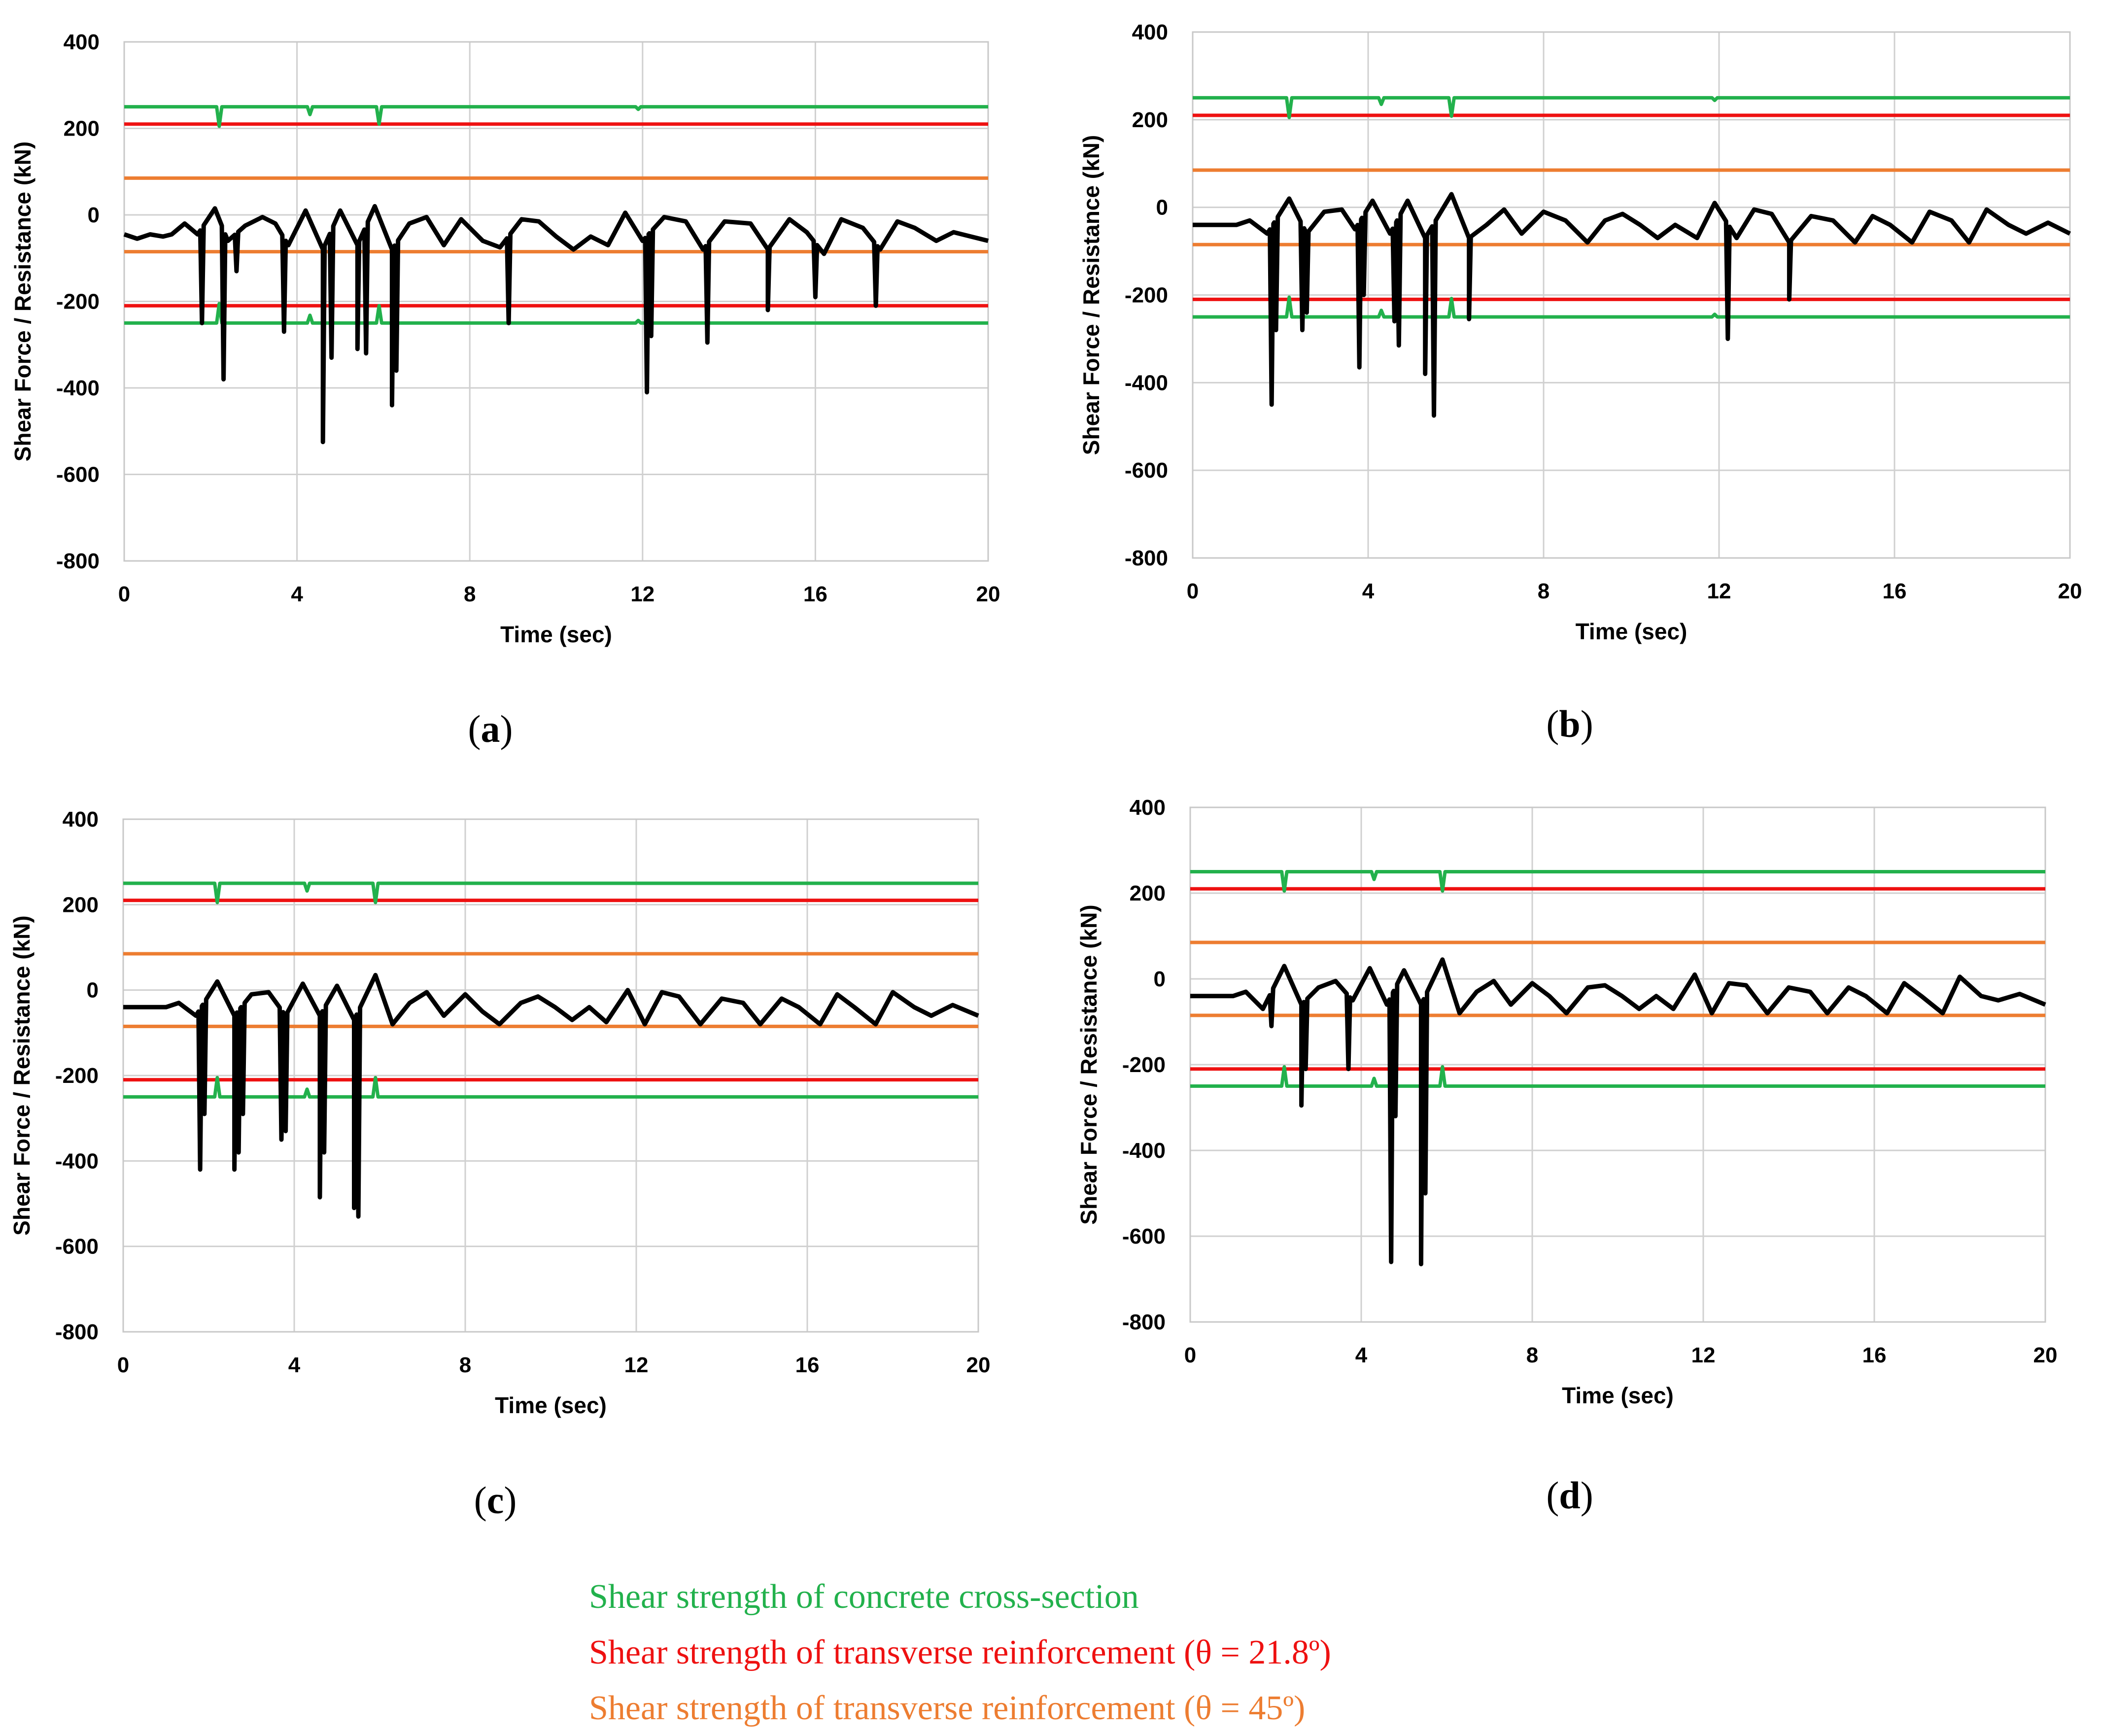 The width and height of the screenshot is (2101, 1736). Describe the element at coordinates (1569, 1495) in the screenshot. I see `panel-label-d: (d)` at that location.